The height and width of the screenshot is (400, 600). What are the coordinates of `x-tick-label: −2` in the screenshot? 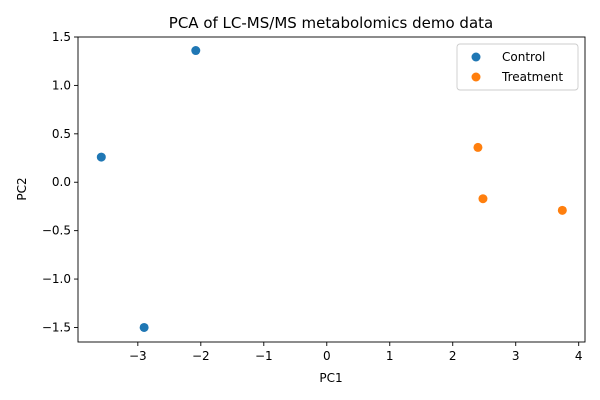 It's located at (201, 356).